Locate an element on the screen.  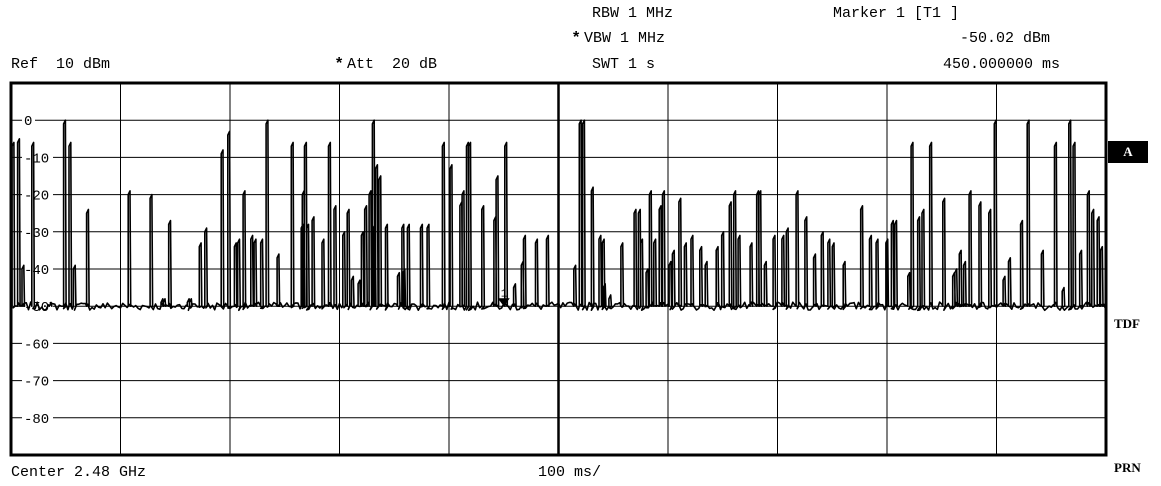
marker-title: Marker 1 [T1 ] is located at coordinates (896, 13).